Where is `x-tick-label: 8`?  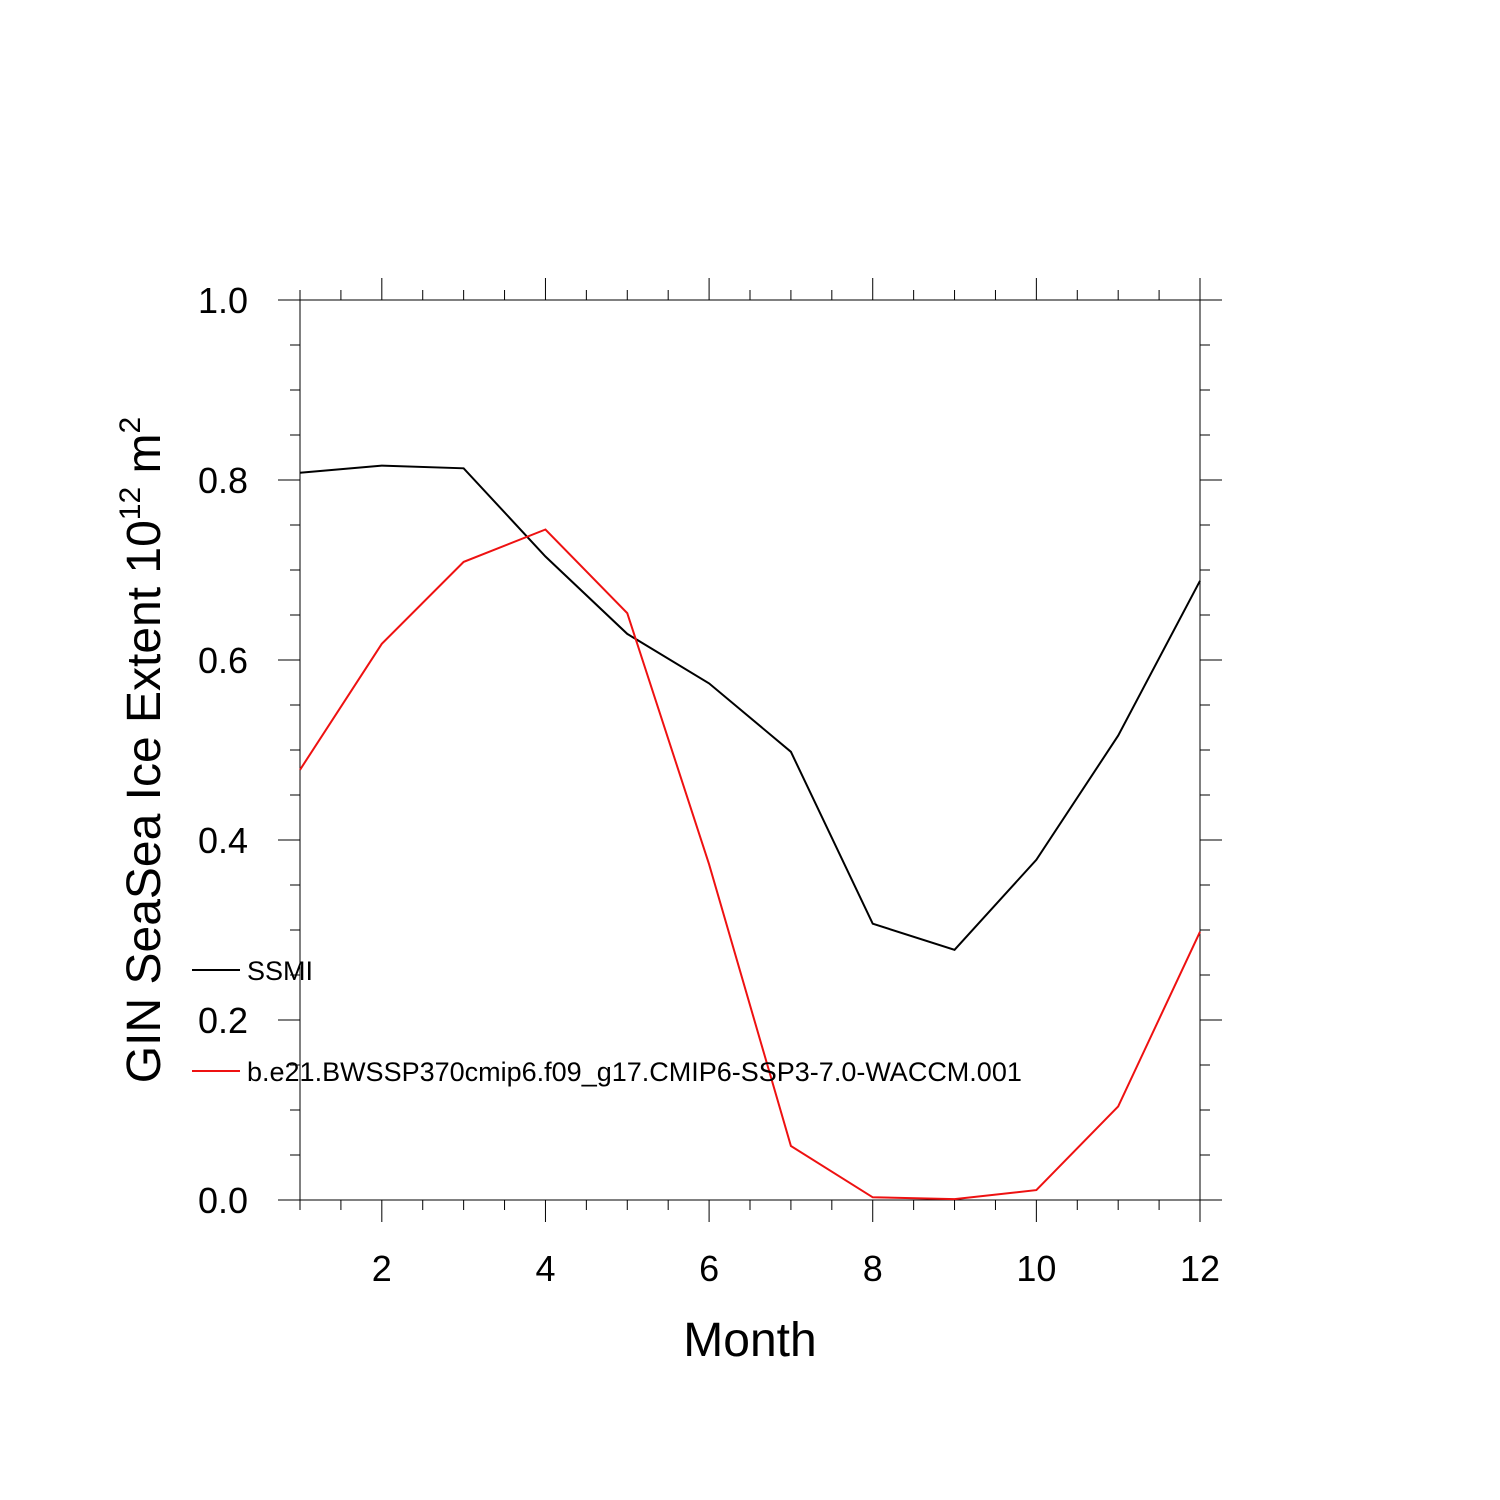
x-tick-label: 8 is located at coordinates (873, 1268).